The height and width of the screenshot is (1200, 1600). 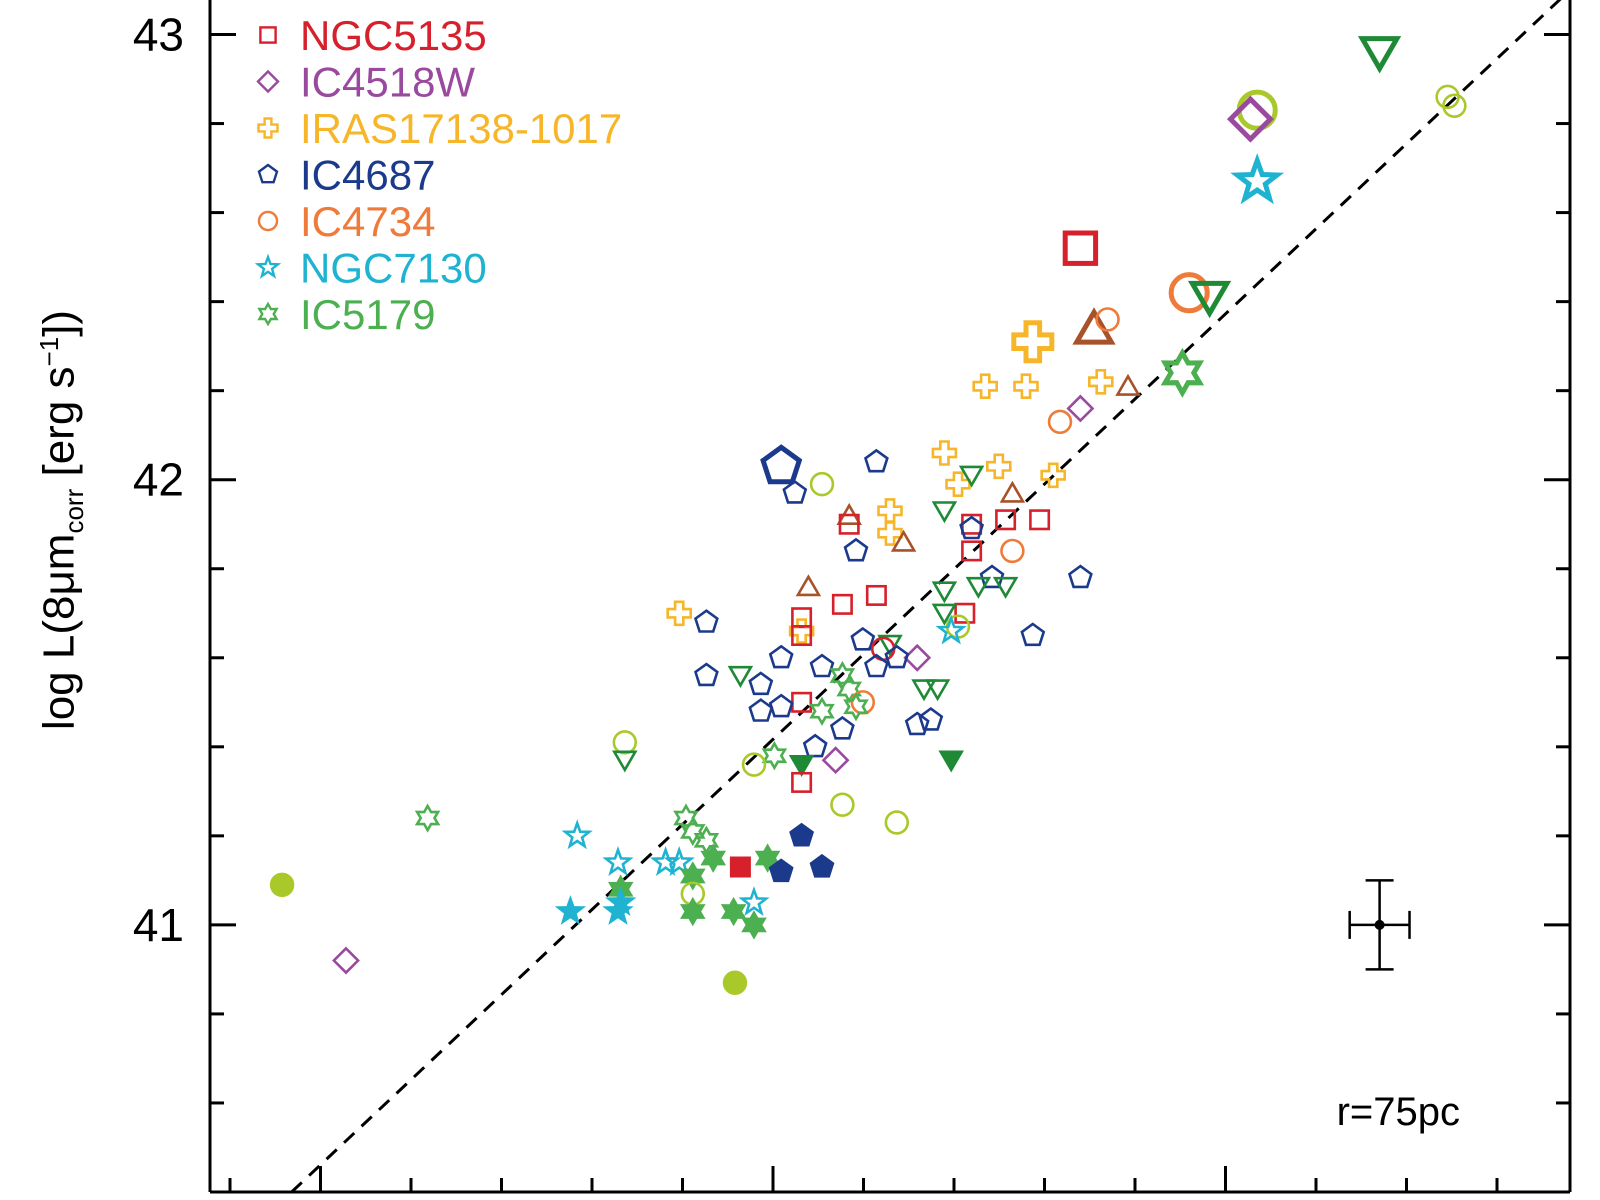 What do you see at coordinates (59, 427) in the screenshot?
I see `y-axis-label-mid: [erg s` at bounding box center [59, 427].